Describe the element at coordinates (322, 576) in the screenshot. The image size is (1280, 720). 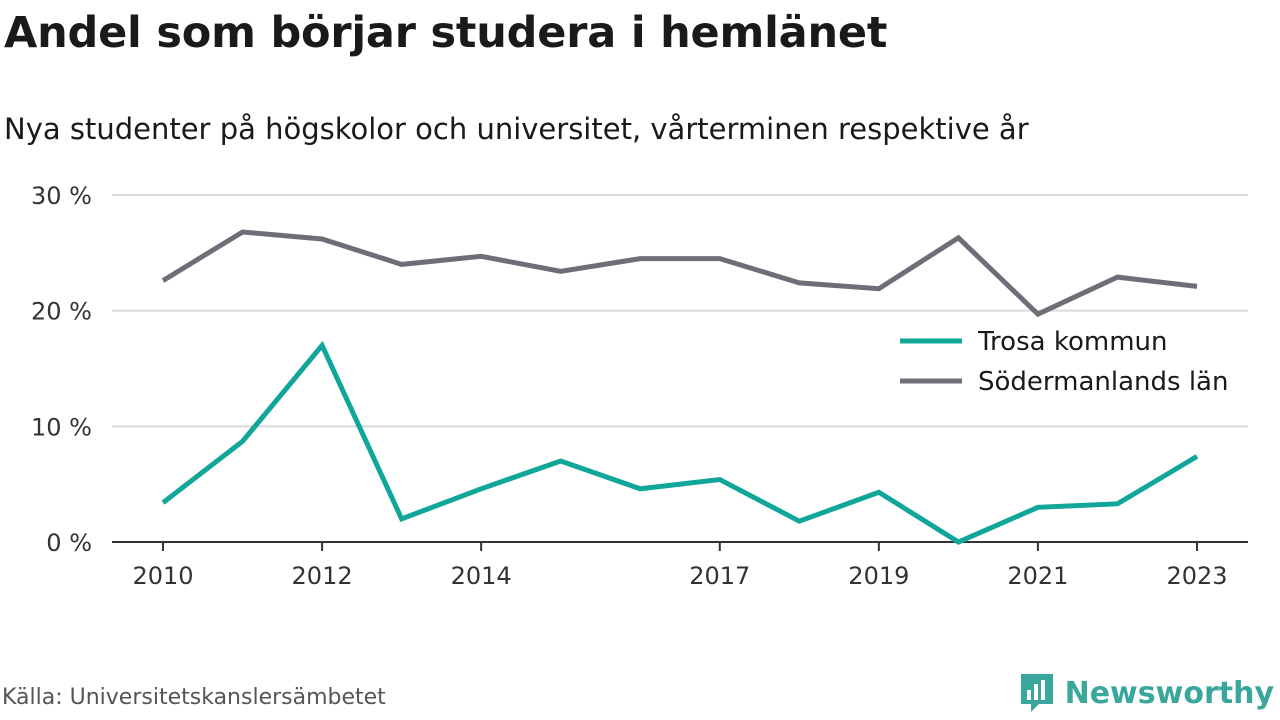
I see `x-tick-label: 2012` at that location.